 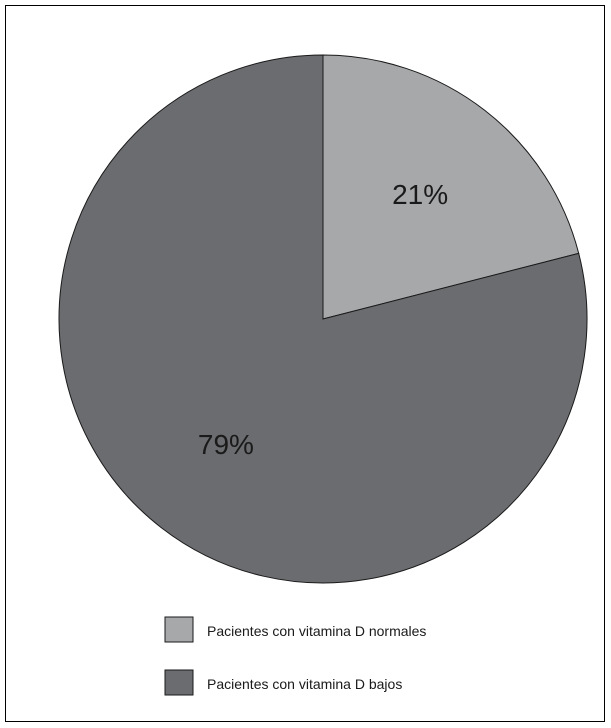 I want to click on data-label-normales: 21%, so click(x=420, y=194).